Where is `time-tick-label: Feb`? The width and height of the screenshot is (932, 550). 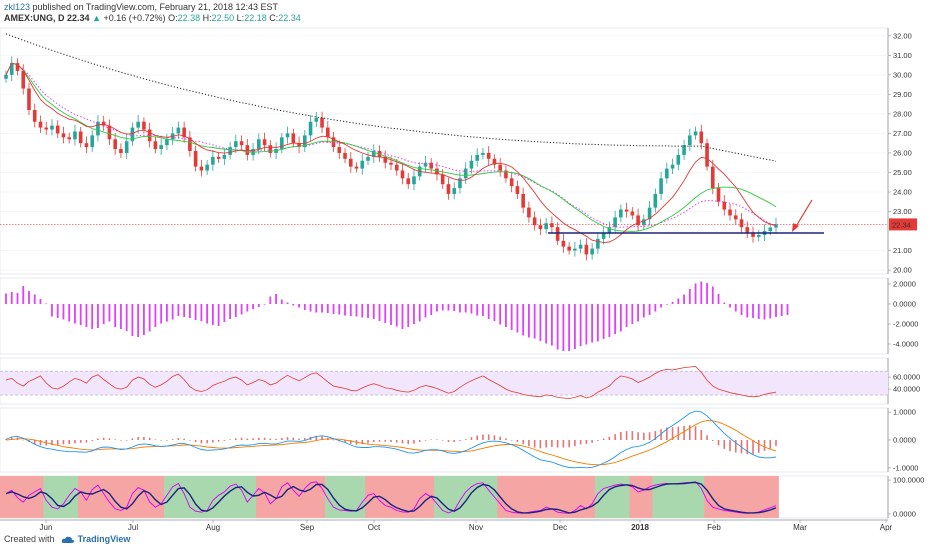 time-tick-label: Feb is located at coordinates (714, 527).